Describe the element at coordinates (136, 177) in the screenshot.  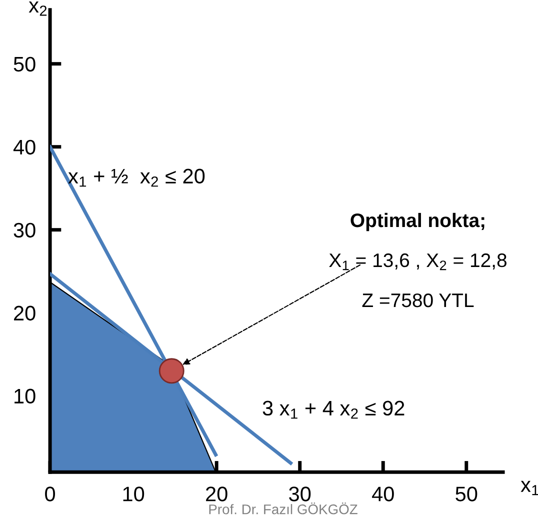
I see `annotation: x$_{1}$ + ½ x$_{2}$ ≤ 20` at that location.